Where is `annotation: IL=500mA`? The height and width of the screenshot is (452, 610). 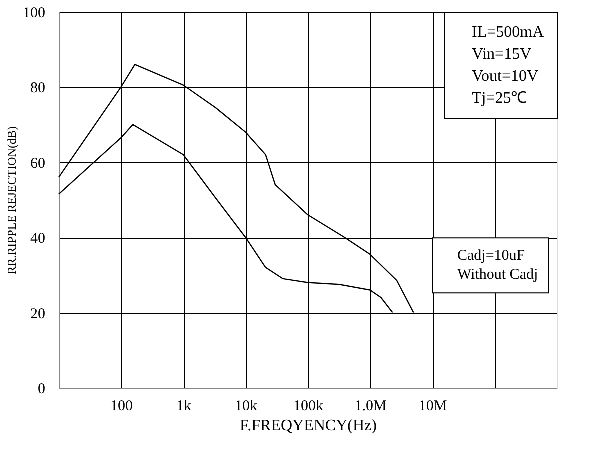 annotation: IL=500mA is located at coordinates (508, 32).